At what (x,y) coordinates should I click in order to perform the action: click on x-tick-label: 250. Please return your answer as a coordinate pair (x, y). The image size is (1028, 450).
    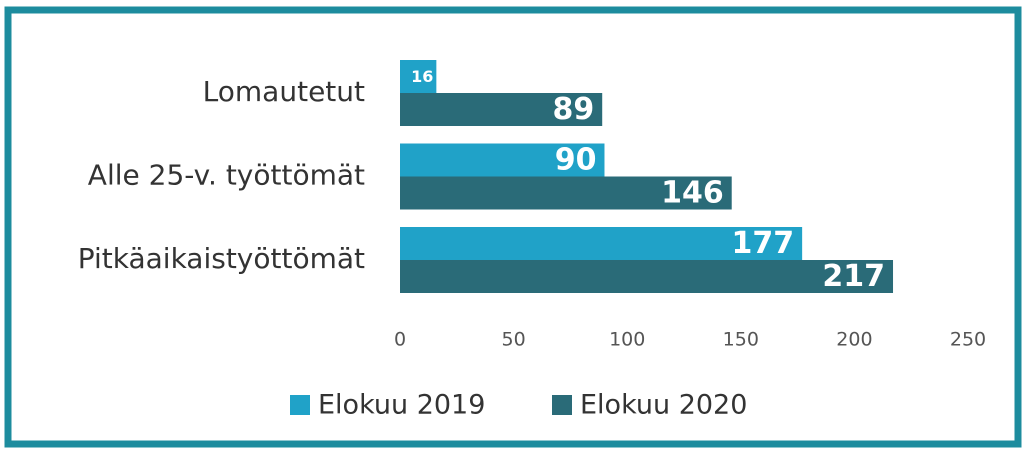
    Looking at the image, I should click on (968, 340).